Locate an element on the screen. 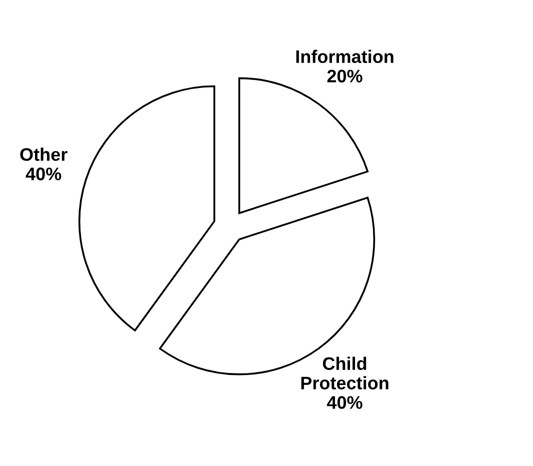 This screenshot has width=533, height=466. slice-label: Information is located at coordinates (345, 57).